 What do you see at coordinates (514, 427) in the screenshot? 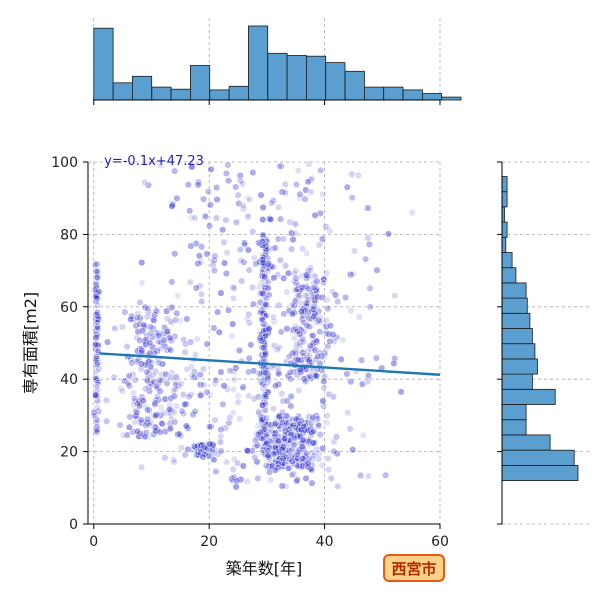
I see `right-hist-bar` at bounding box center [514, 427].